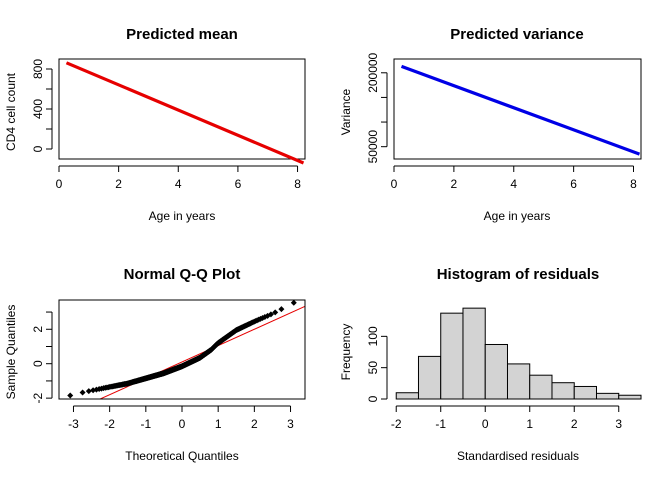 The width and height of the screenshot is (672, 480). Describe the element at coordinates (373, 368) in the screenshot. I see `y-tick-label: 50` at that location.